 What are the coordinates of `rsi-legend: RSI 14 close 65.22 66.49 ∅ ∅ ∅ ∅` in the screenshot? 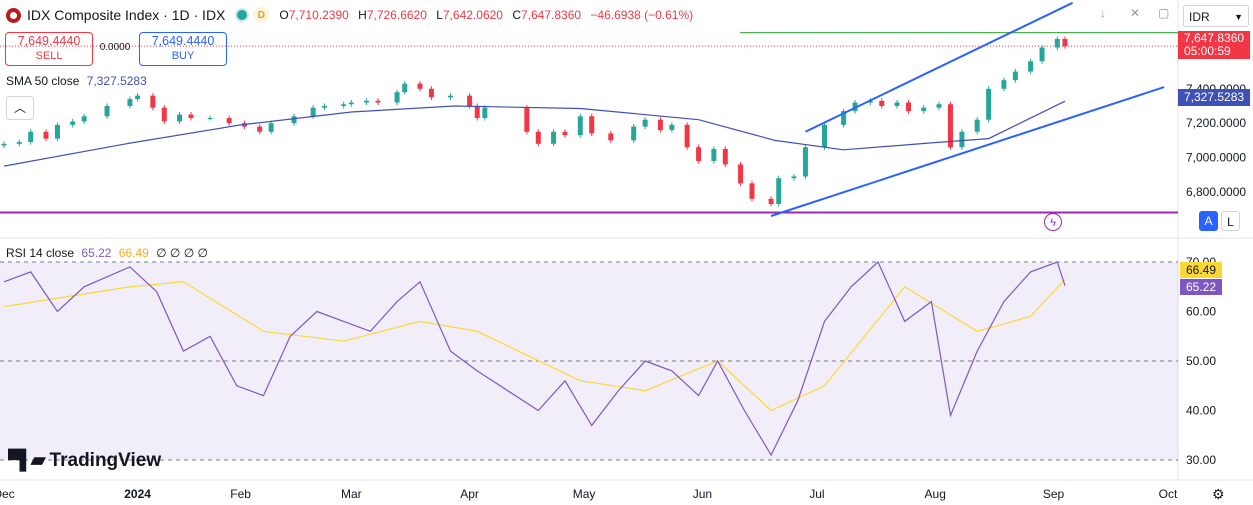 It's located at (107, 253).